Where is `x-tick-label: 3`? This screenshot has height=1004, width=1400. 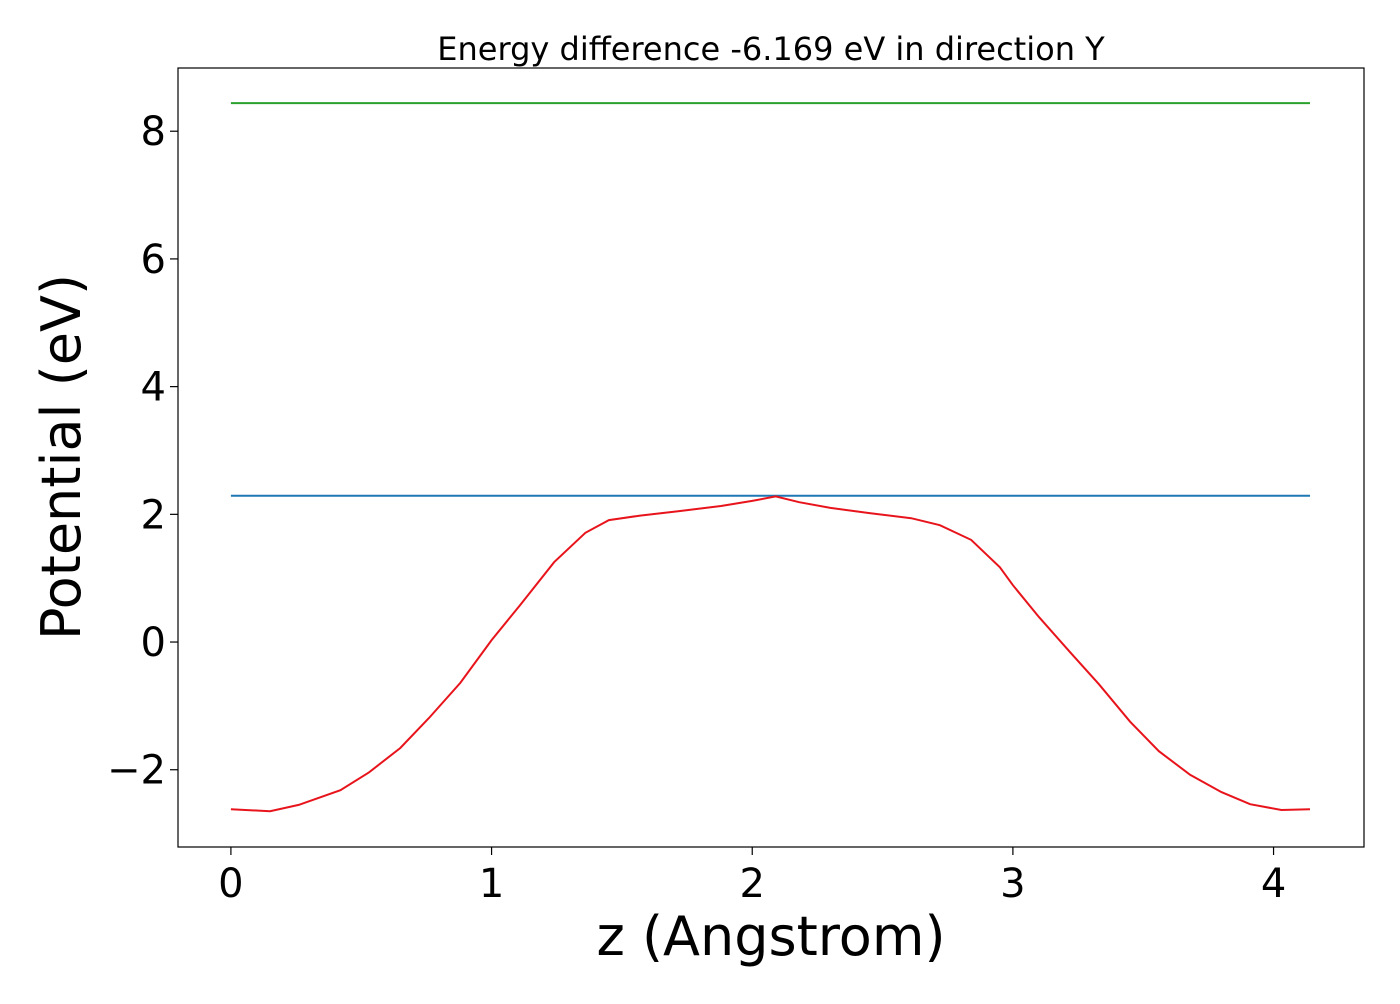 x-tick-label: 3 is located at coordinates (1012, 884).